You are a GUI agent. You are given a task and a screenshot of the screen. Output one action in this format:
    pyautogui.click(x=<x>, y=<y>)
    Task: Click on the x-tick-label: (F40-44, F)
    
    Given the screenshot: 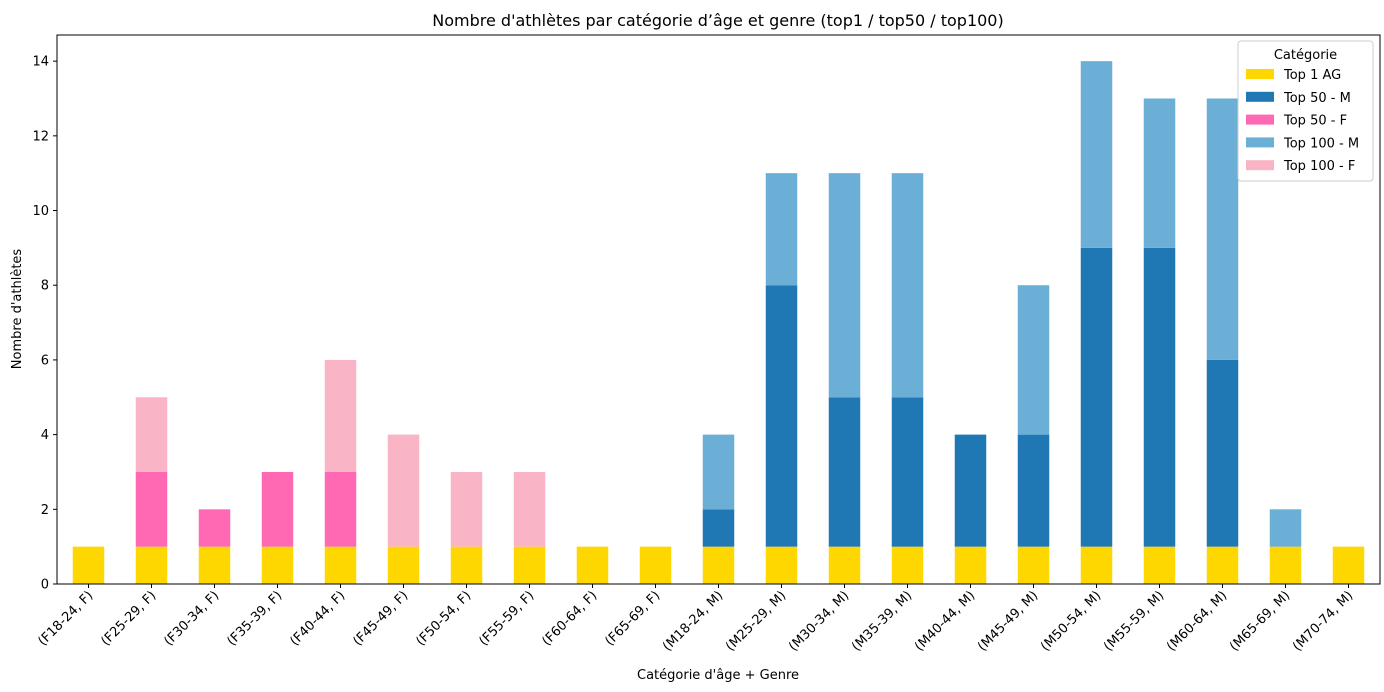 What is the action you would take?
    pyautogui.click(x=317, y=618)
    